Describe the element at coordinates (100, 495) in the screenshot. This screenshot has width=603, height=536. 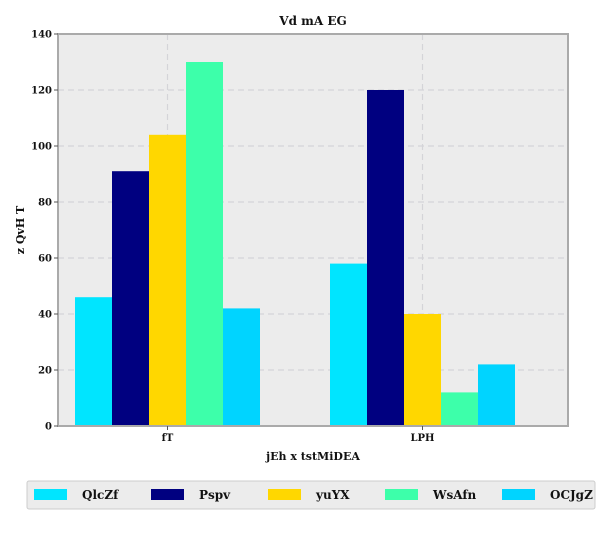
I see `legend-label-QlcZf: QlcZf` at that location.